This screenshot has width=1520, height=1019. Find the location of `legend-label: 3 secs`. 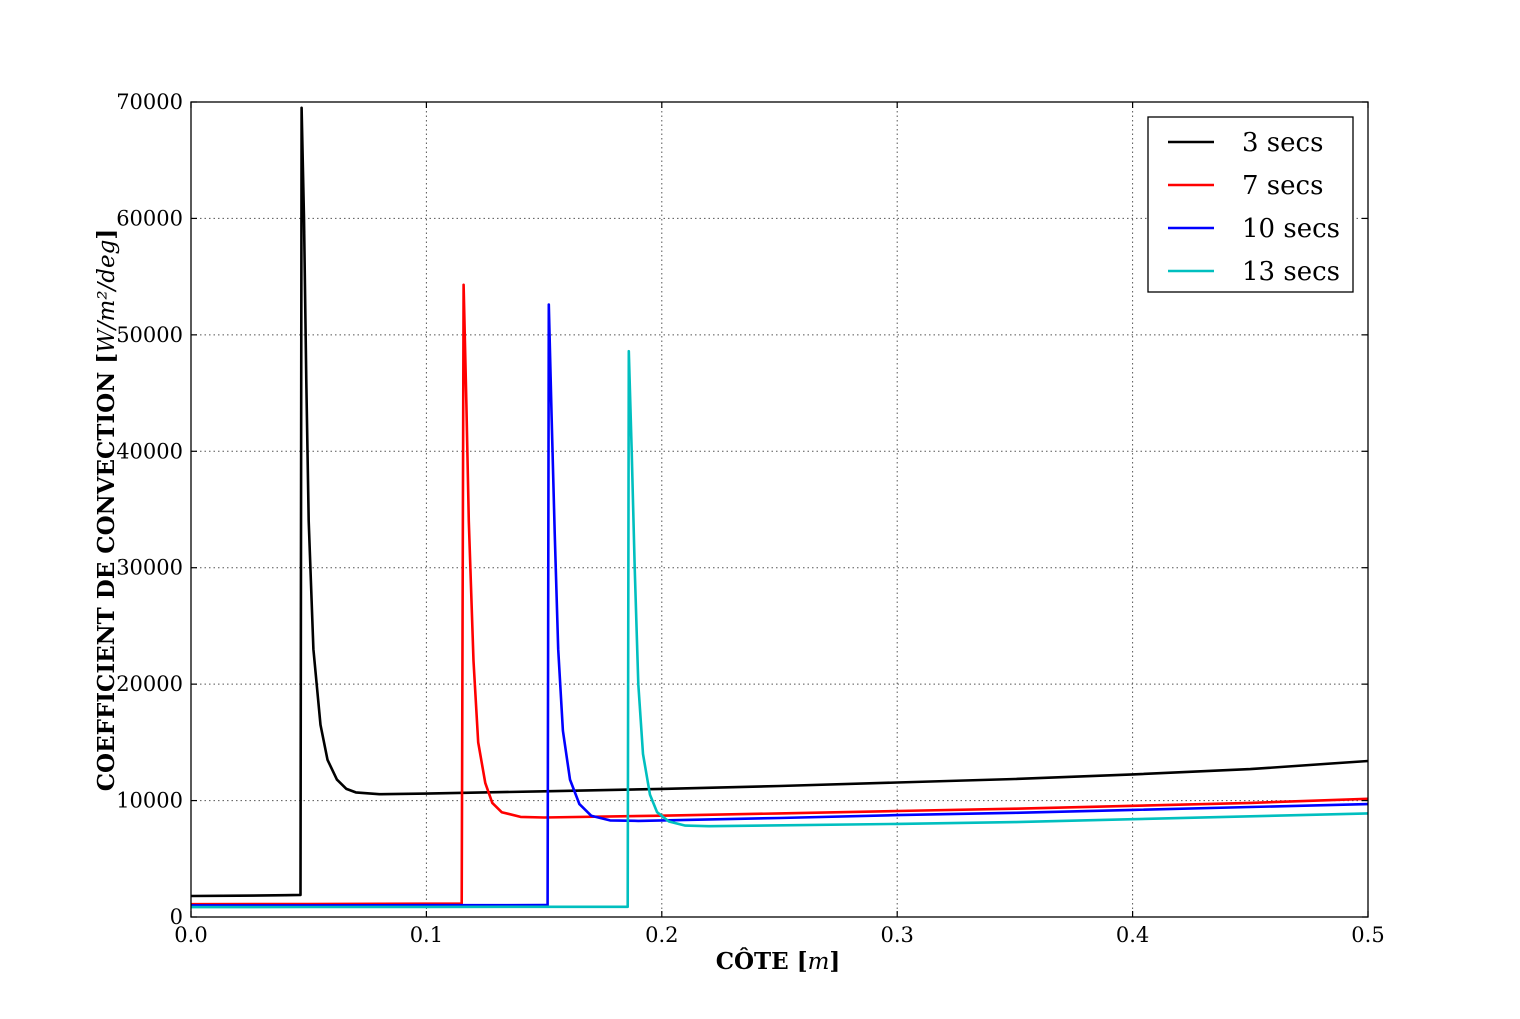

legend-label: 3 secs is located at coordinates (1282, 143).